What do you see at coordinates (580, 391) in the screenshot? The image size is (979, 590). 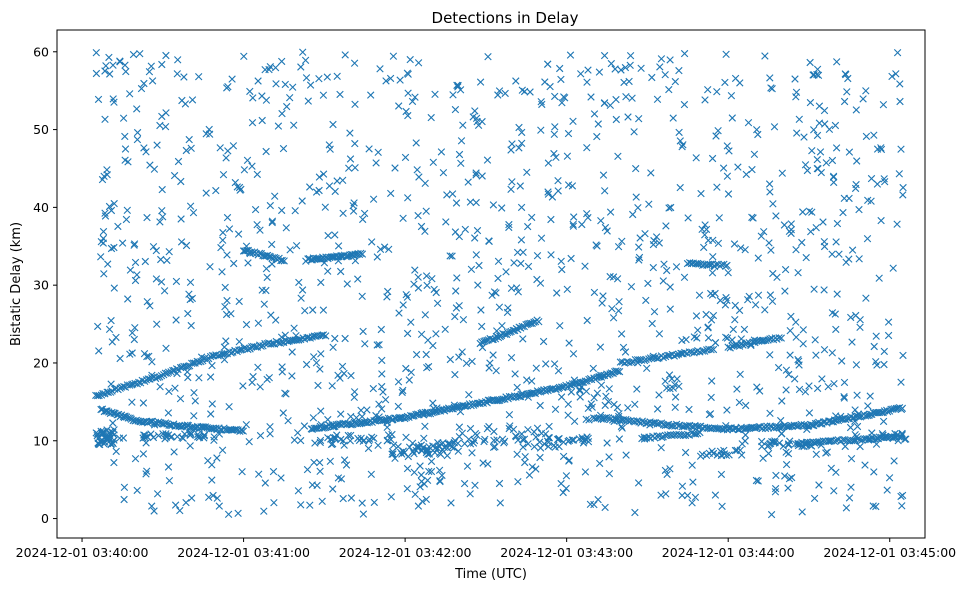 I see `cluster-7-point` at bounding box center [580, 391].